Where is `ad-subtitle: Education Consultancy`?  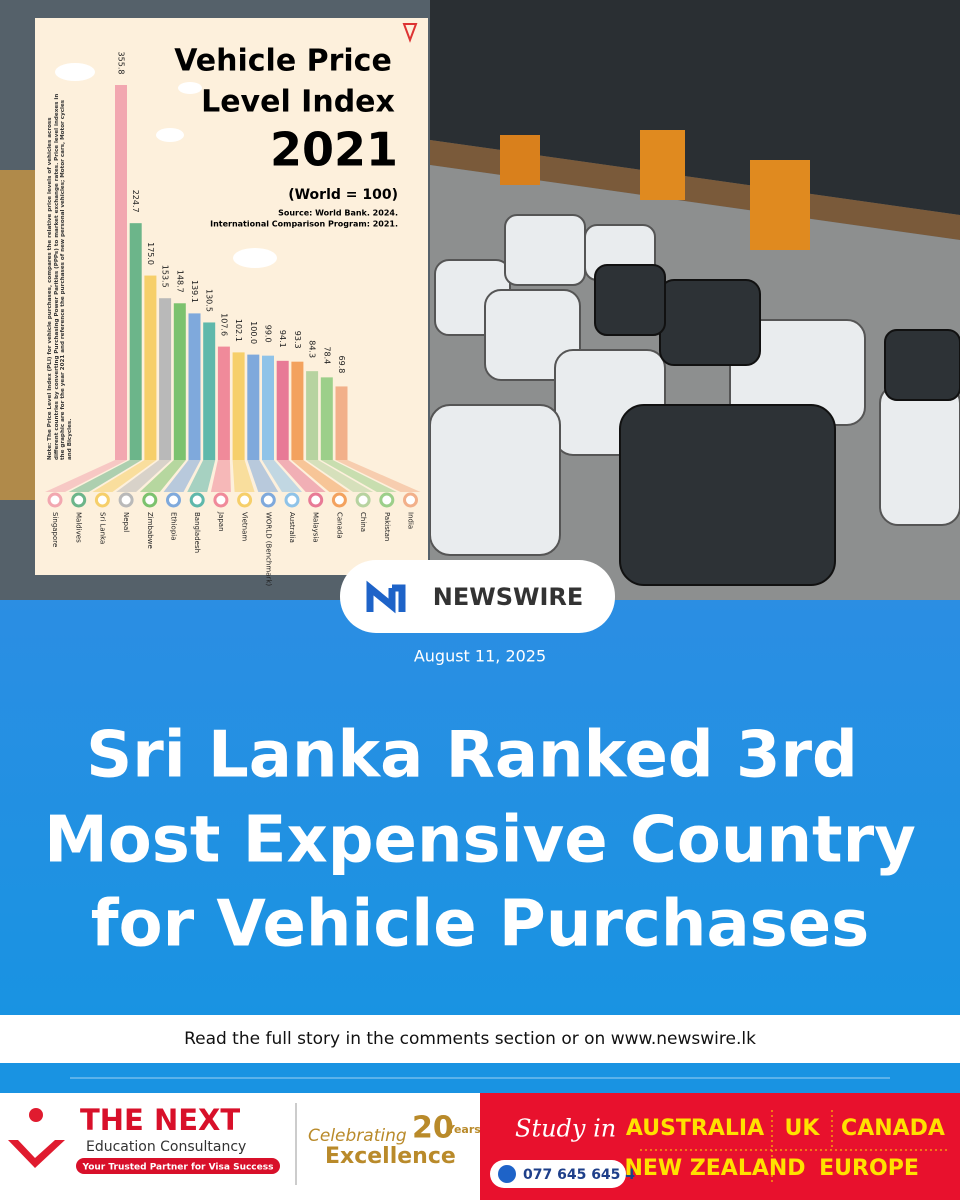
ad-subtitle: Education Consultancy is located at coordinates (166, 1147).